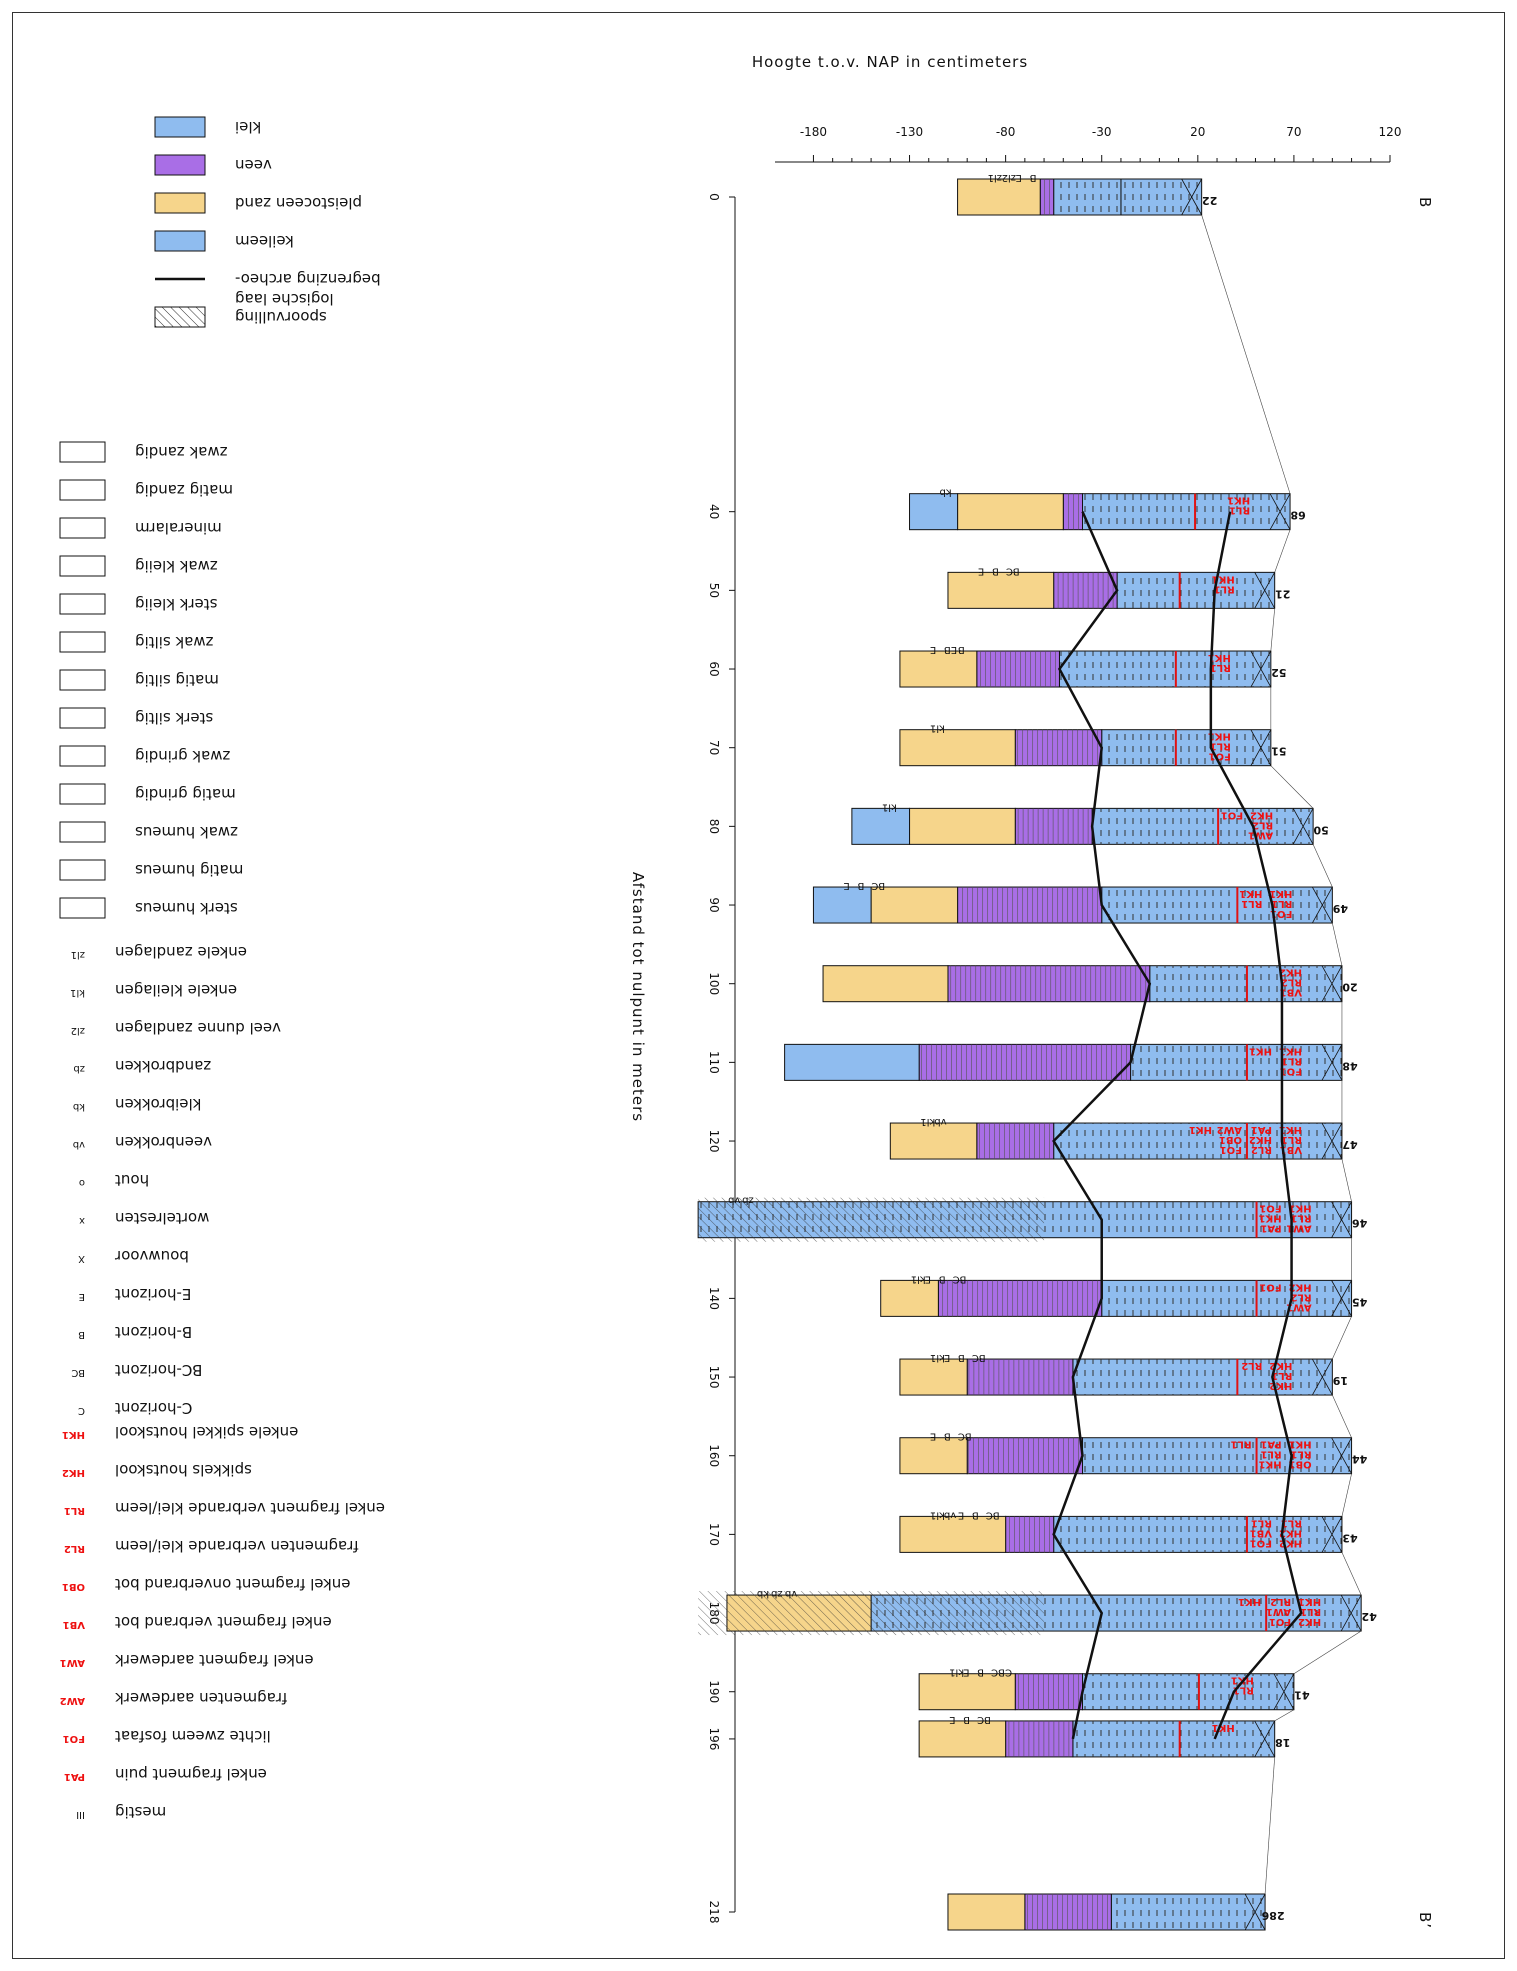 This screenshot has height=1971, width=1517. I want to click on legend-label: enkele zandlagen, so click(181, 952).